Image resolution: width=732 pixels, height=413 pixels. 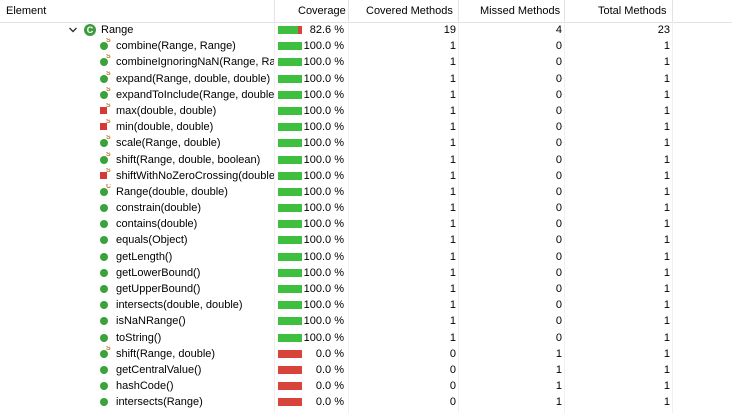 I want to click on column-header-covered-methods: Covered Methods, so click(x=409, y=11).